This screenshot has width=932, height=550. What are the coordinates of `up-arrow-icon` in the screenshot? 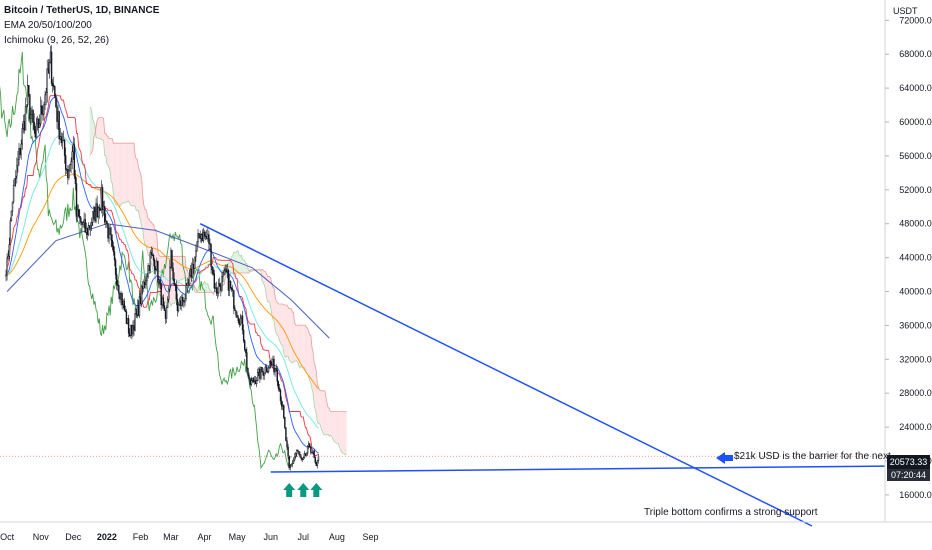 It's located at (303, 490).